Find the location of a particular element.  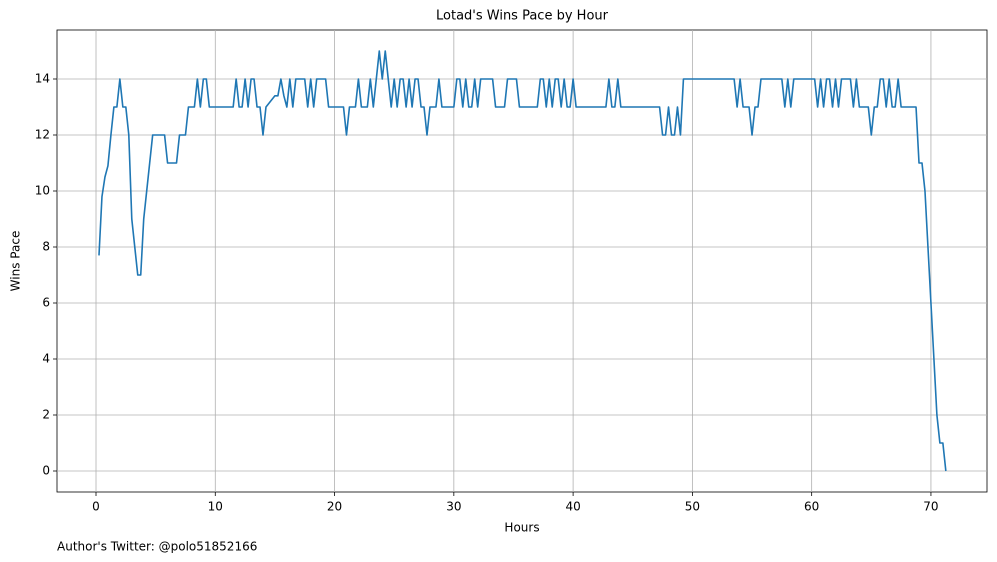

x-tick-label: 10 is located at coordinates (215, 507).